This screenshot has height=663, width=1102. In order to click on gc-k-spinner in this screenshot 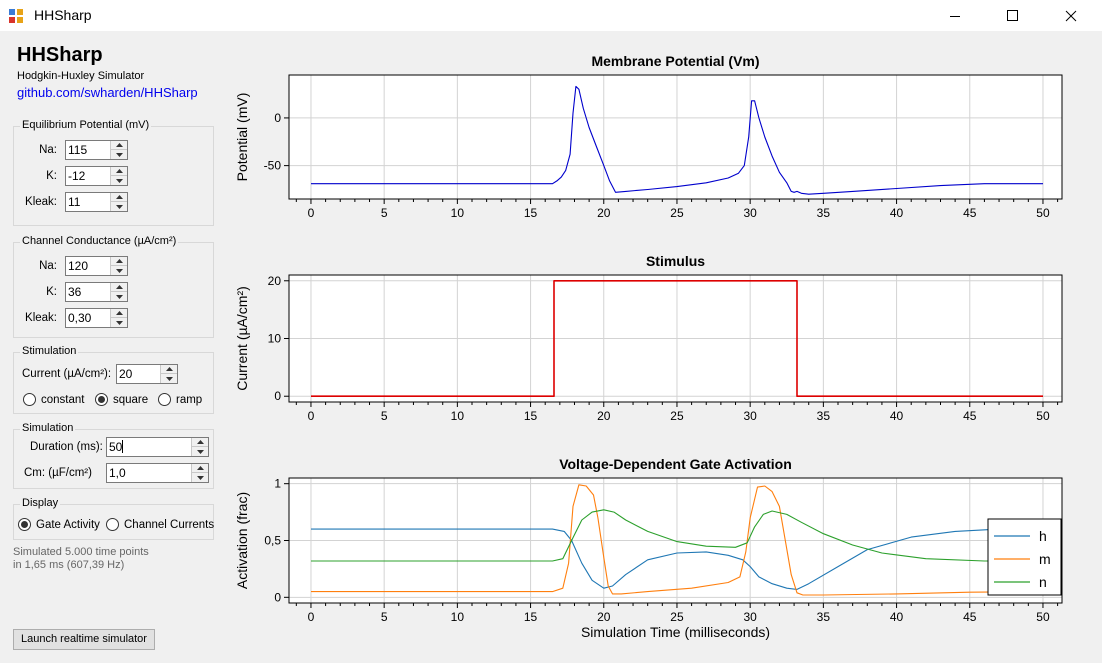, I will do `click(118, 292)`.